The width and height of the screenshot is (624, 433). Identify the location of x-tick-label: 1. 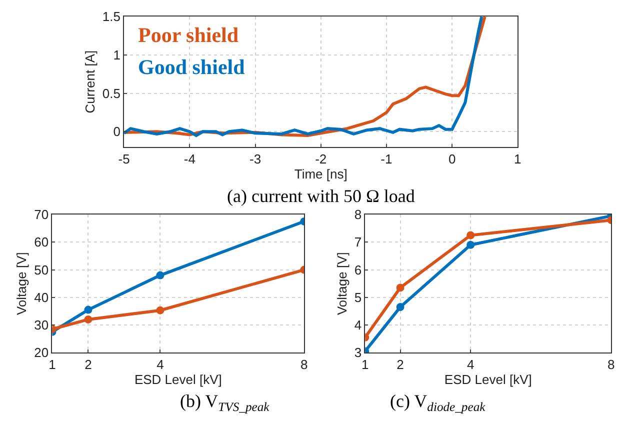
(518, 159).